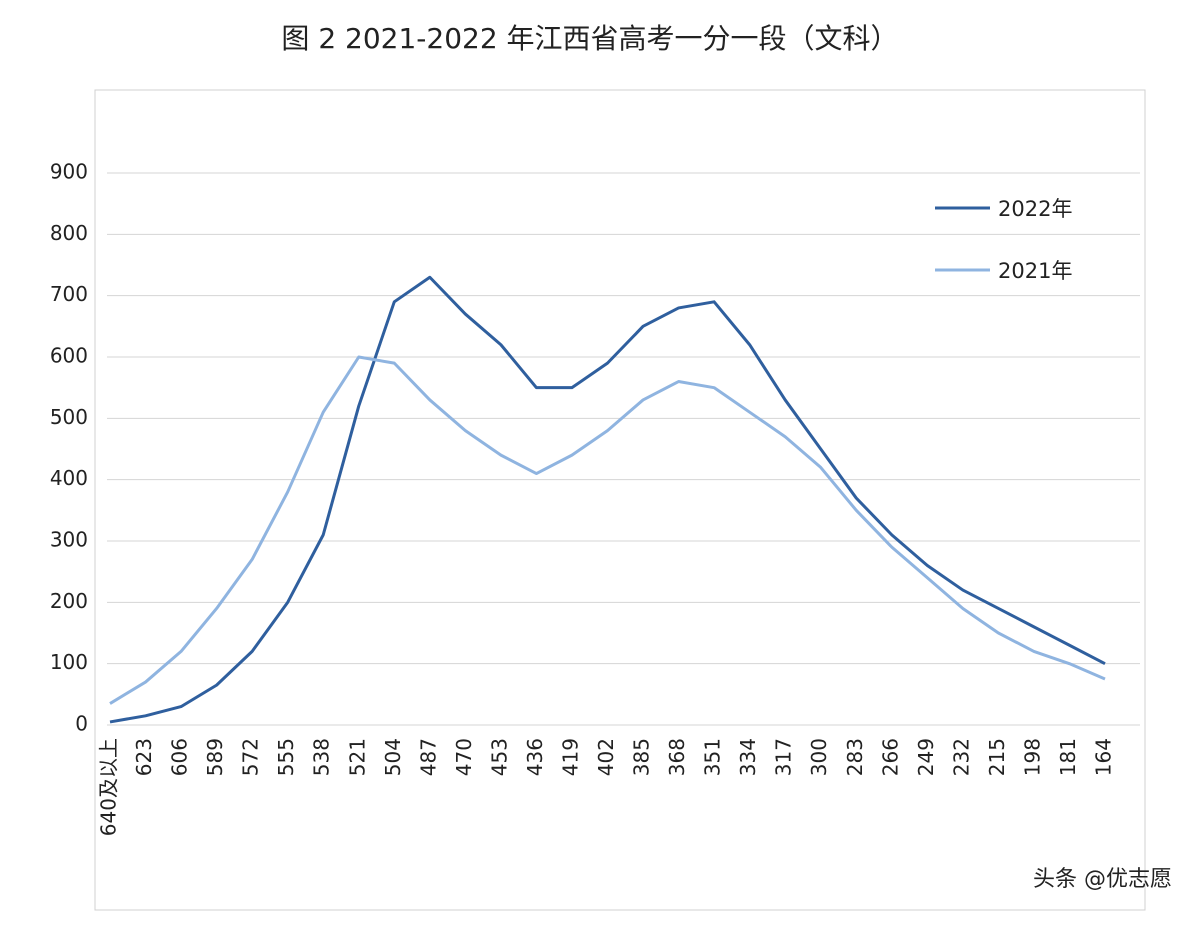 The image size is (1200, 926). I want to click on x-tick-label: 436, so click(535, 757).